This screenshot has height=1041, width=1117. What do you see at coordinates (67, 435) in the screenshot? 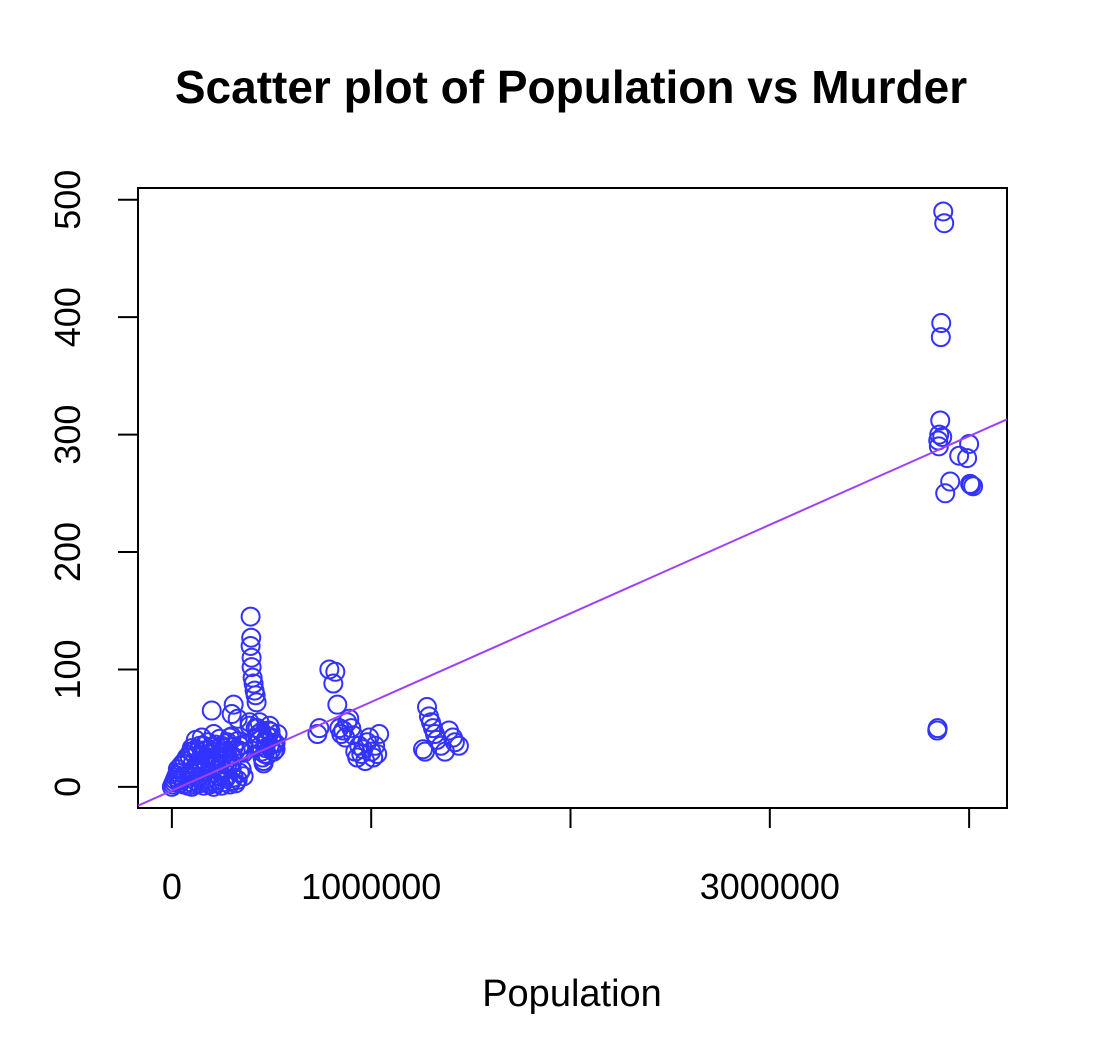
I see `y-tick-label: 300` at bounding box center [67, 435].